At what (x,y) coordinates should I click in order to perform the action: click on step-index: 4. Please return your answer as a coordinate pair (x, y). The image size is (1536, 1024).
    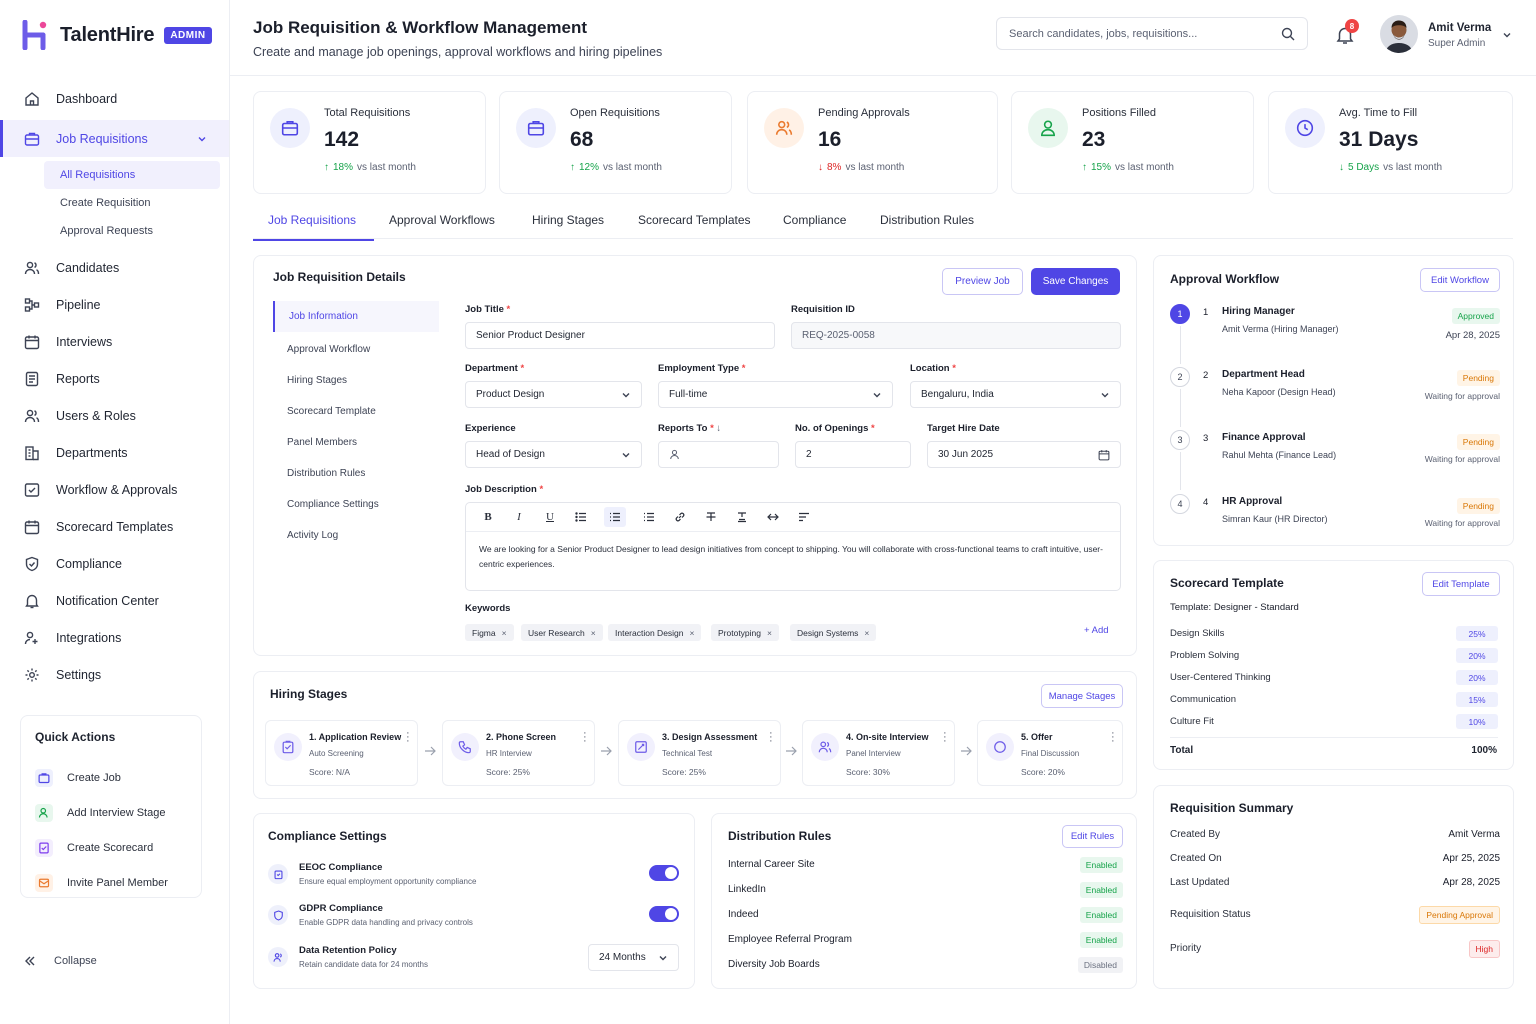
    Looking at the image, I should click on (1206, 502).